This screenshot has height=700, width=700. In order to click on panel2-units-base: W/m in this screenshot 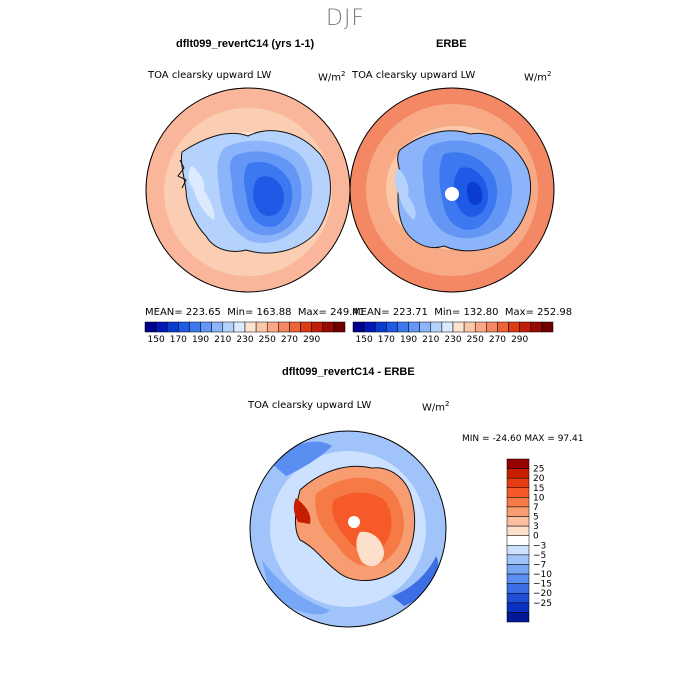, I will do `click(535, 78)`.